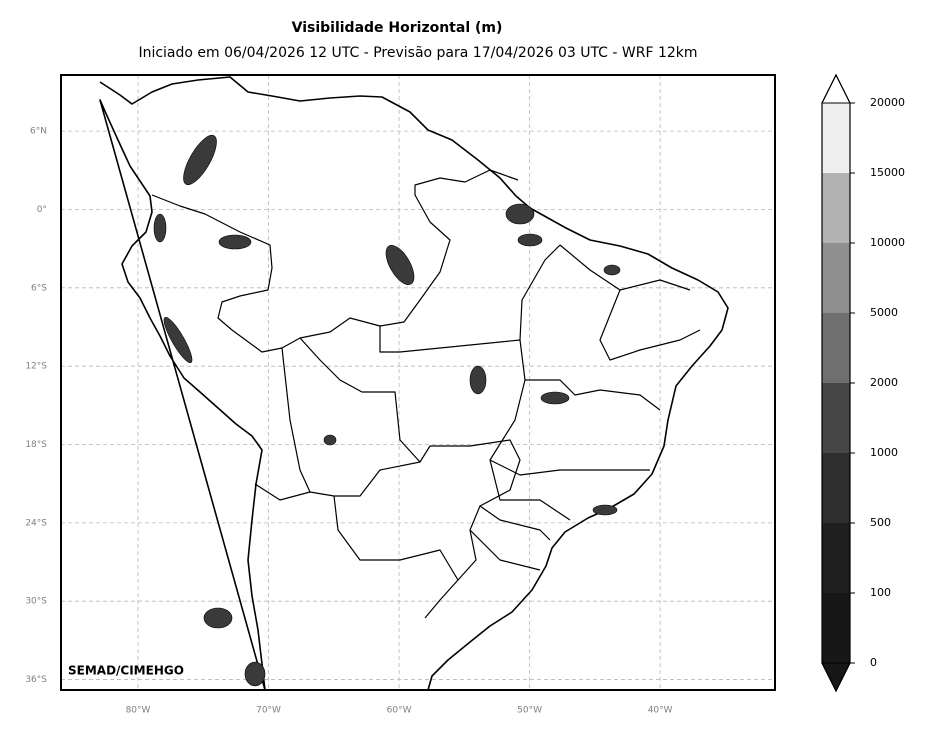  Describe the element at coordinates (836, 677) in the screenshot. I see `colorbar-under` at that location.